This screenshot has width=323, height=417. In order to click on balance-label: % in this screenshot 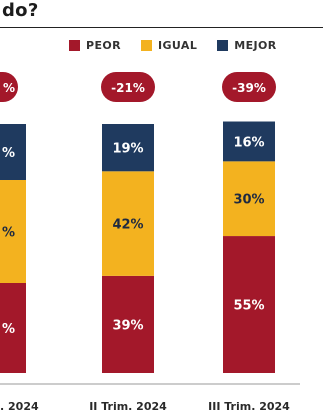, I will do `click(9, 88)`.